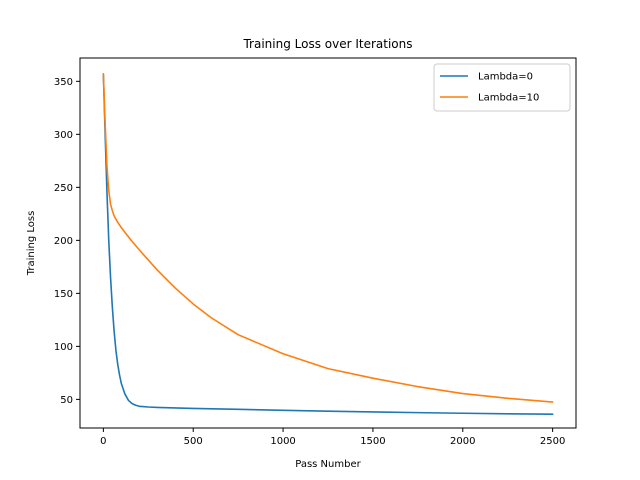  I want to click on y-tick-label: 300, so click(63, 135).